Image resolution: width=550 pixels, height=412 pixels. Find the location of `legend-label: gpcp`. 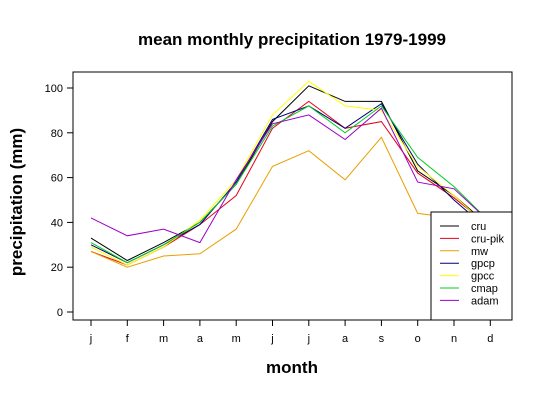

legend-label: gpcp is located at coordinates (483, 264).